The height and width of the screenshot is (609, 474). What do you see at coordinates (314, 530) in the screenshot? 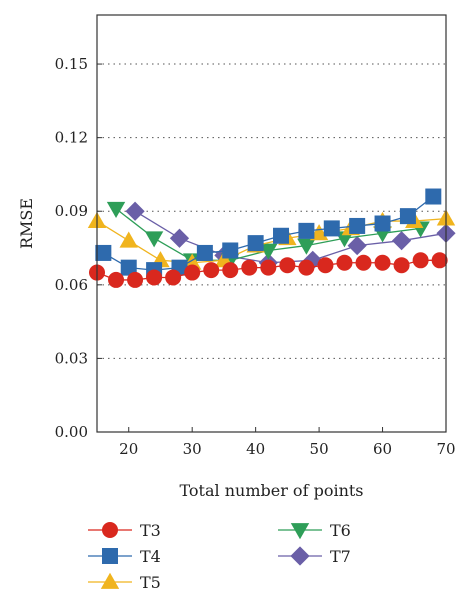
I see `legend-item-t6: T6` at bounding box center [314, 530].